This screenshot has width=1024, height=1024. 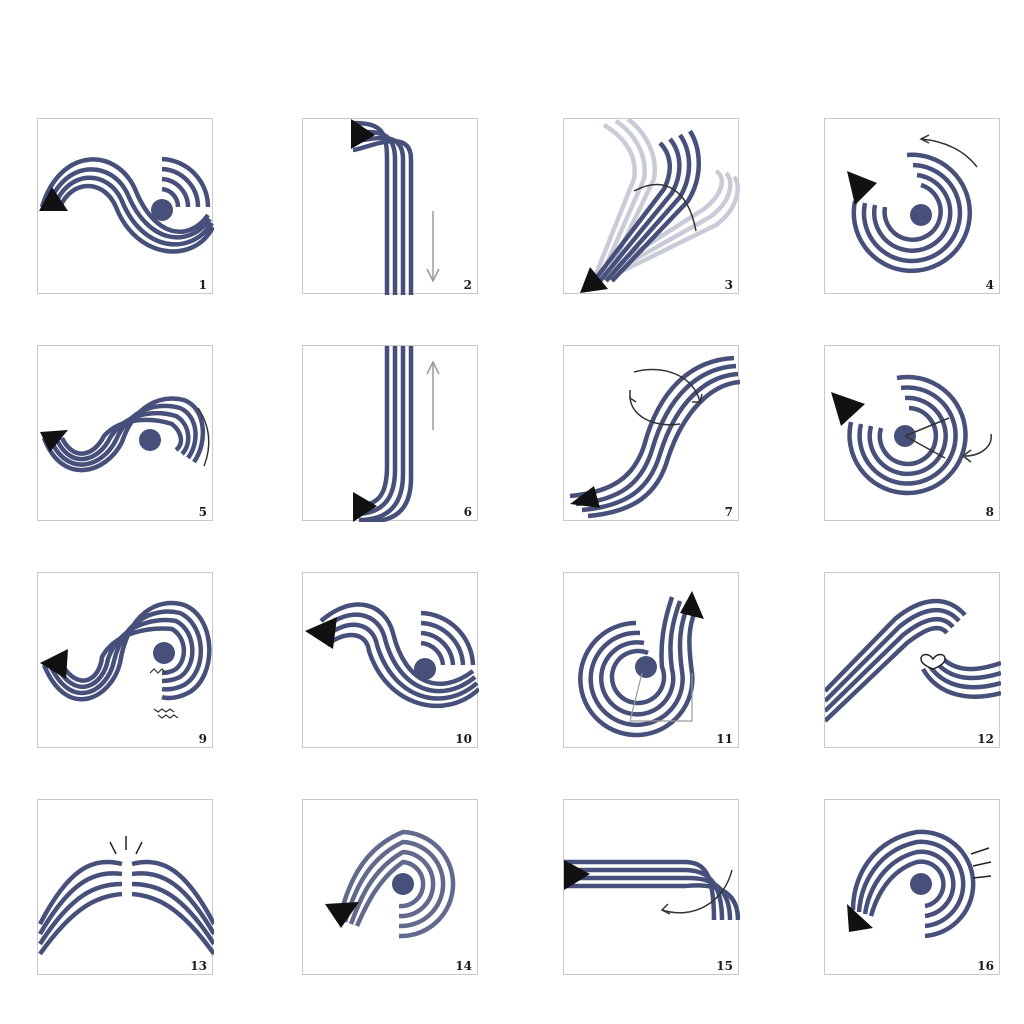 I want to click on figure-11-graphic, so click(x=641, y=664).